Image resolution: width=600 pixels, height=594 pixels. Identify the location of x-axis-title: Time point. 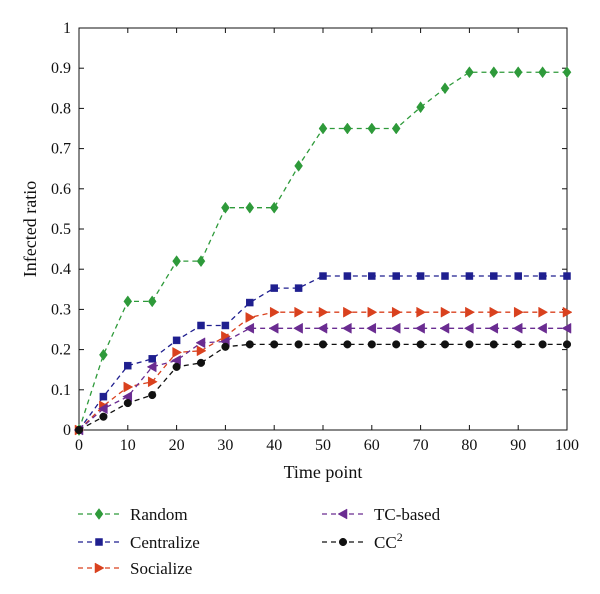
(323, 472).